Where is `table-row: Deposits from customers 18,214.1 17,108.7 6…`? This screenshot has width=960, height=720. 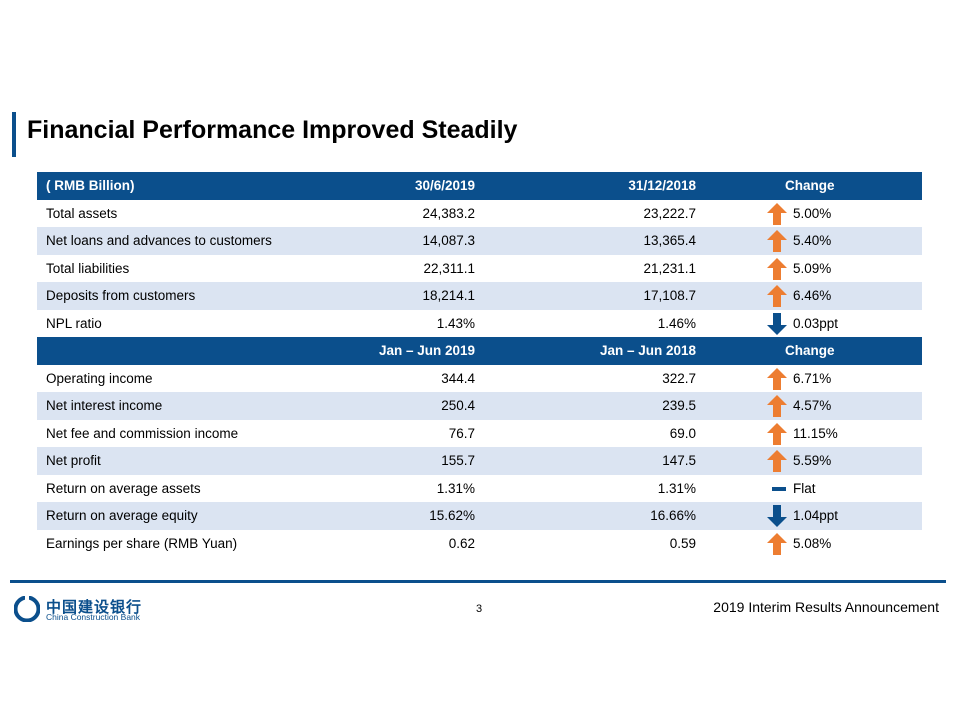 table-row: Deposits from customers 18,214.1 17,108.7 6… is located at coordinates (479, 296).